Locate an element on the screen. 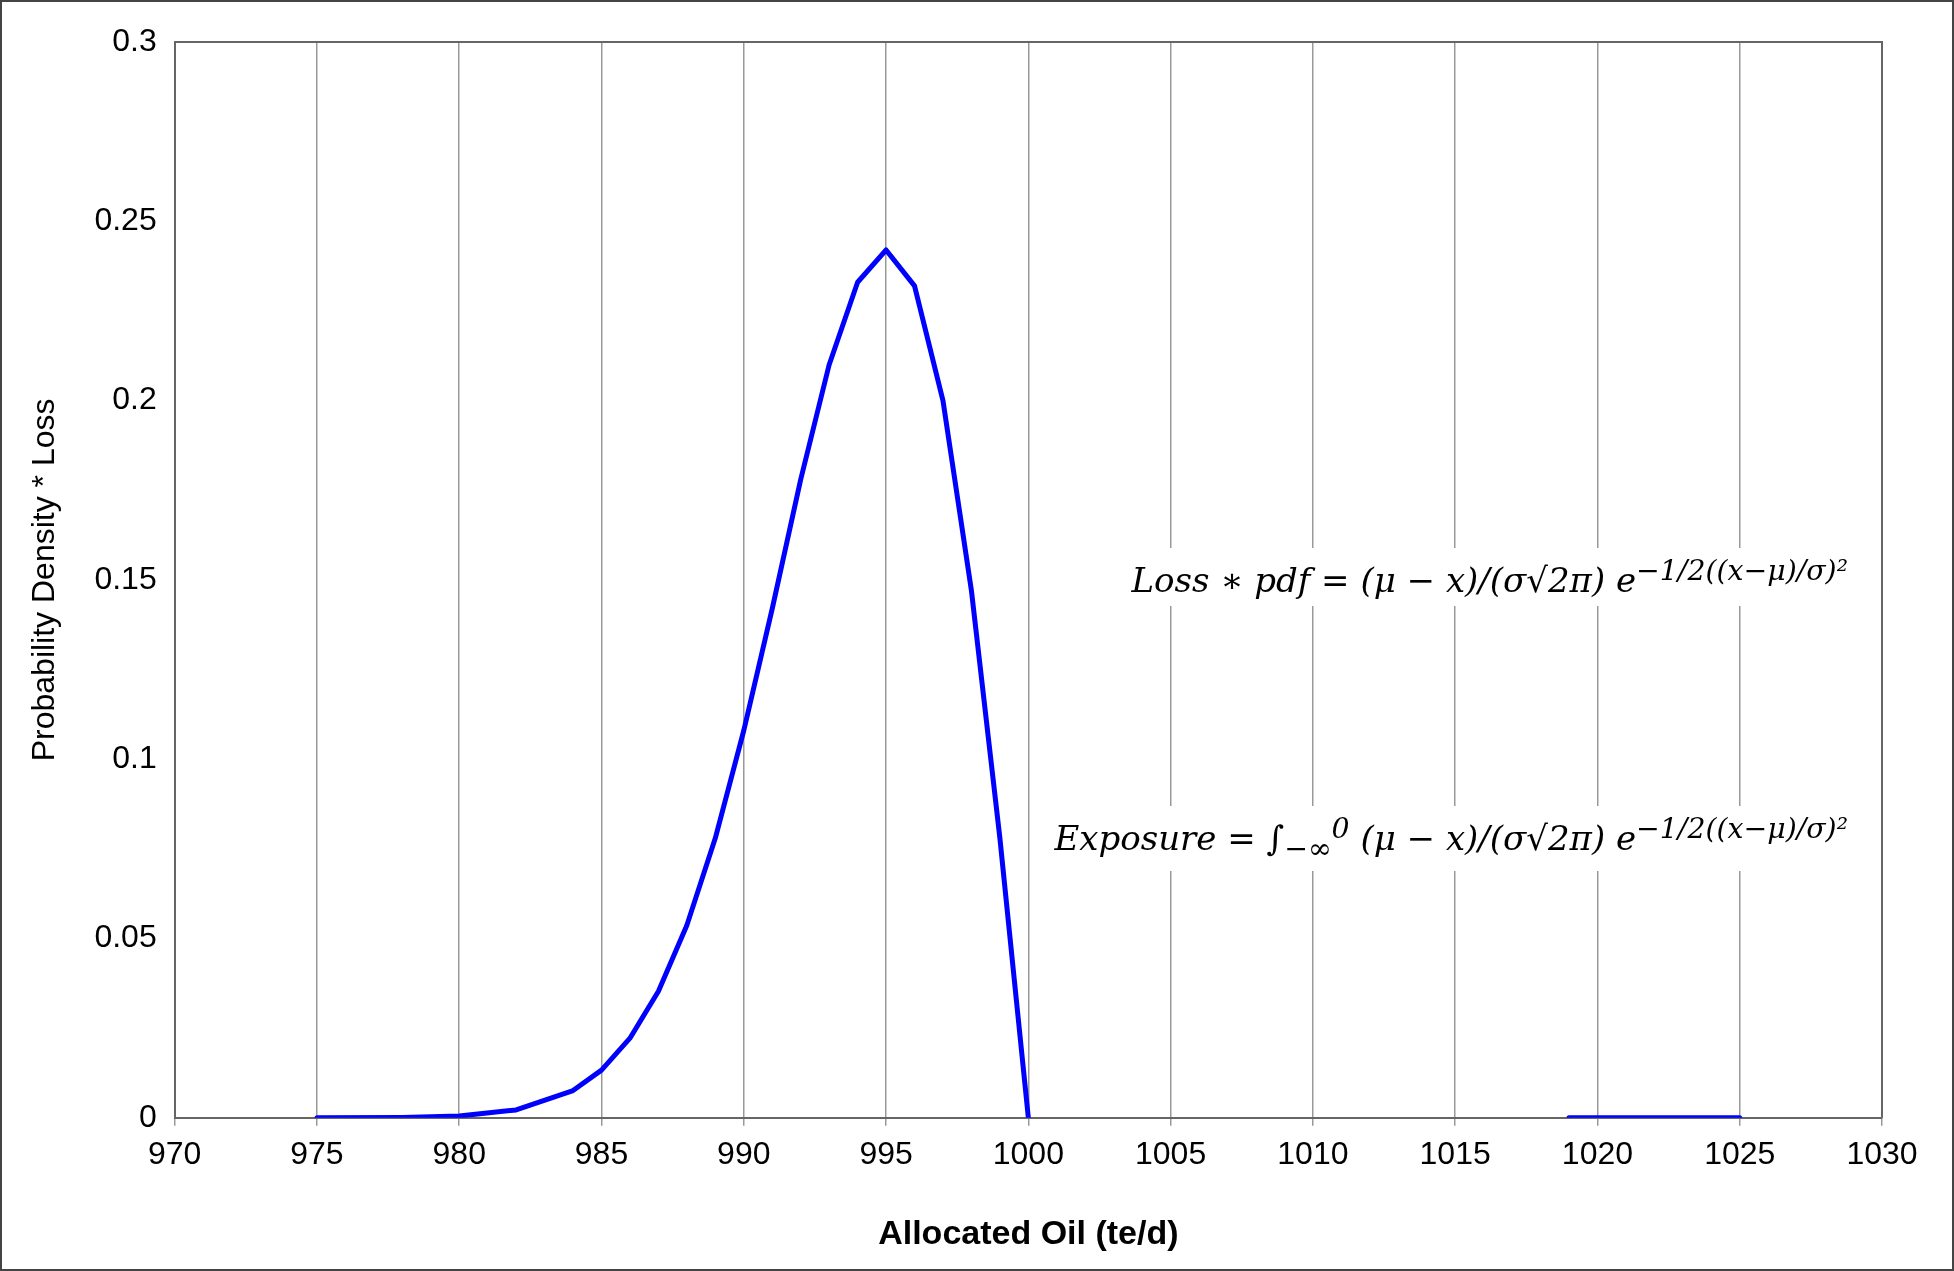 The width and height of the screenshot is (1954, 1271). annotation: Loss ∗ pdf = (μ − x)/(σ√2π) e$^{−1/2((x−μ)/σ)²}$ is located at coordinates (1489, 576).